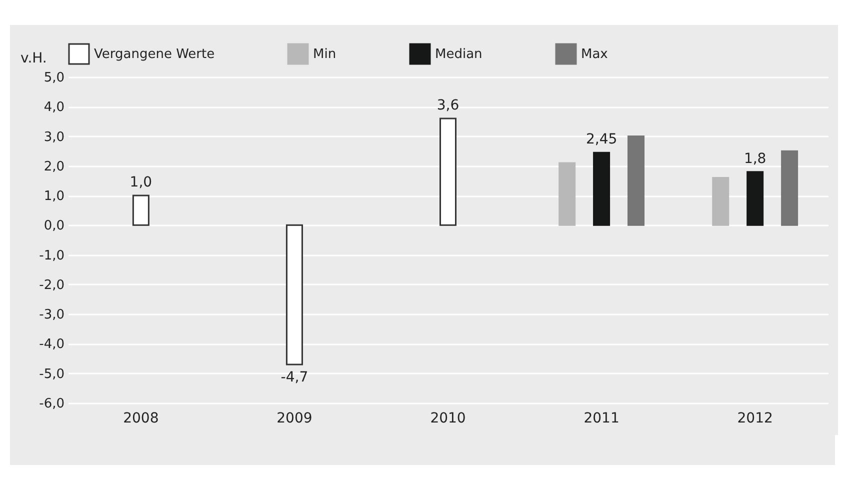 This screenshot has width=845, height=477. What do you see at coordinates (33, 58) in the screenshot?
I see `y-axis-title: v.H.` at bounding box center [33, 58].